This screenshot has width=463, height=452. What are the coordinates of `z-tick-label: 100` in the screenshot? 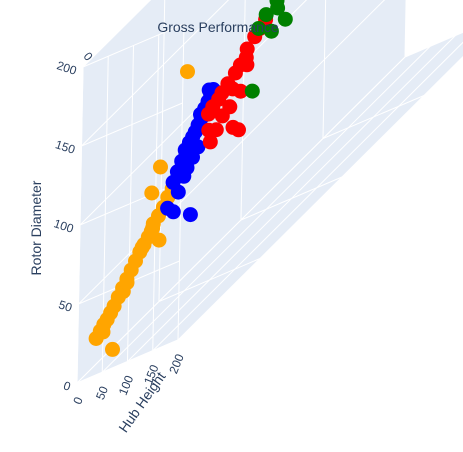 It's located at (64, 226).